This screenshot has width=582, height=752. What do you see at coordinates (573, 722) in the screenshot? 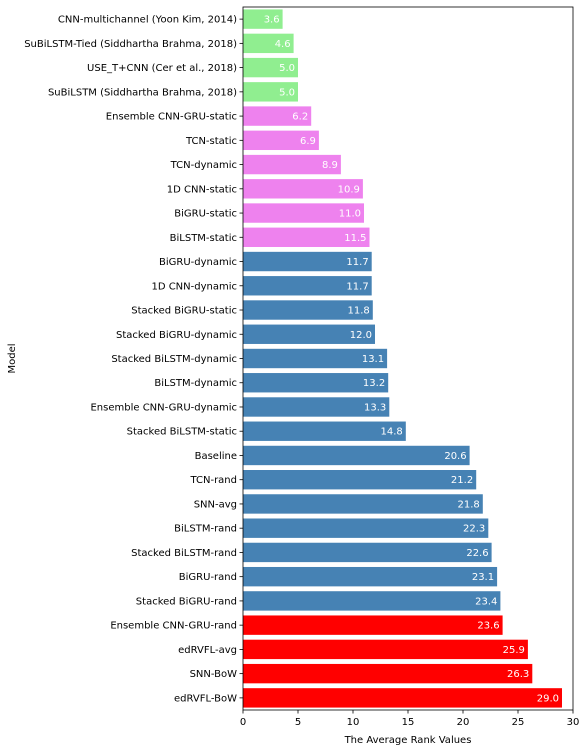
I see `x-tick-label: 30` at bounding box center [573, 722].